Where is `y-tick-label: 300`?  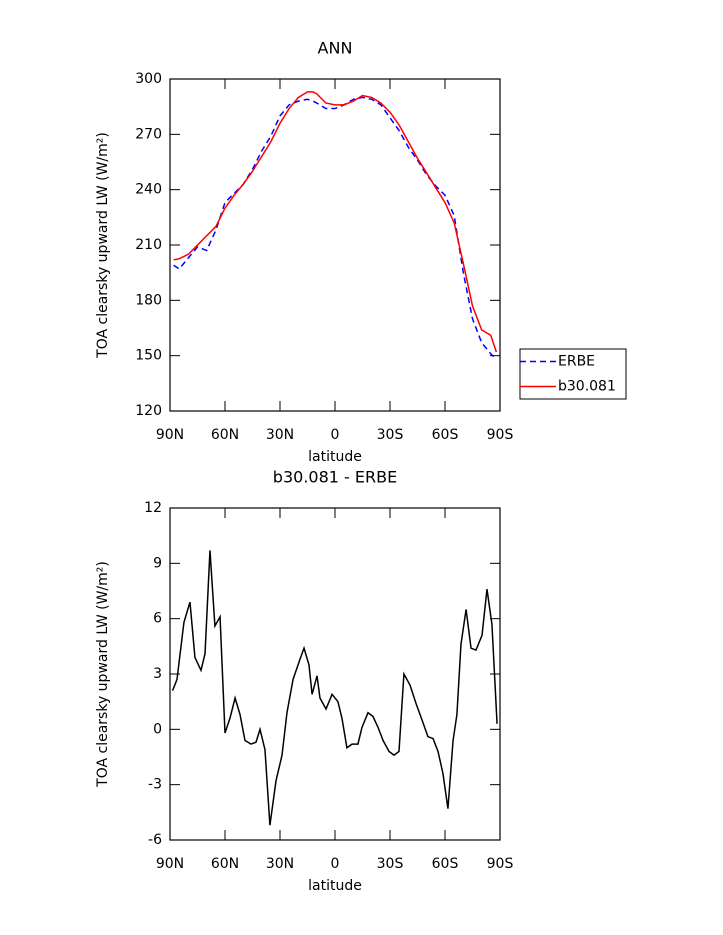 y-tick-label: 300 is located at coordinates (148, 79).